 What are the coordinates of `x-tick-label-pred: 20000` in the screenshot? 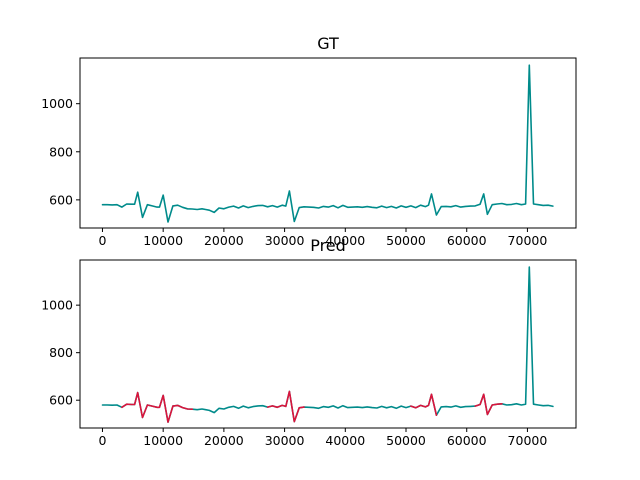 It's located at (224, 440).